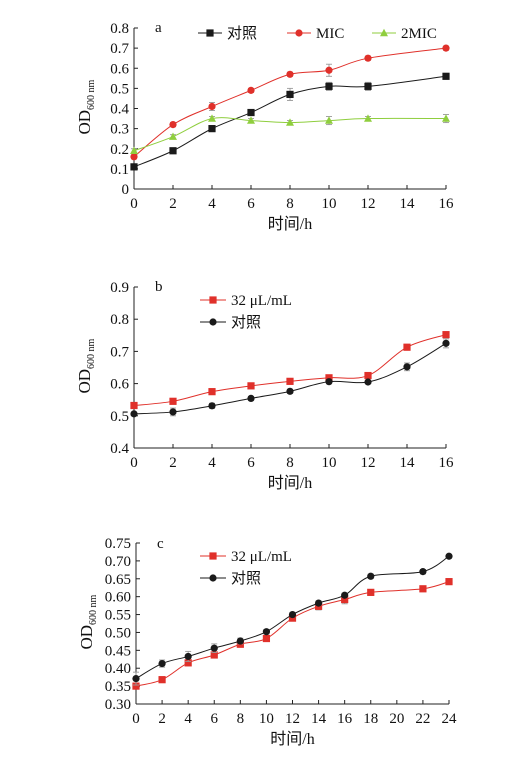  I want to click on panel-label: c, so click(160, 544).